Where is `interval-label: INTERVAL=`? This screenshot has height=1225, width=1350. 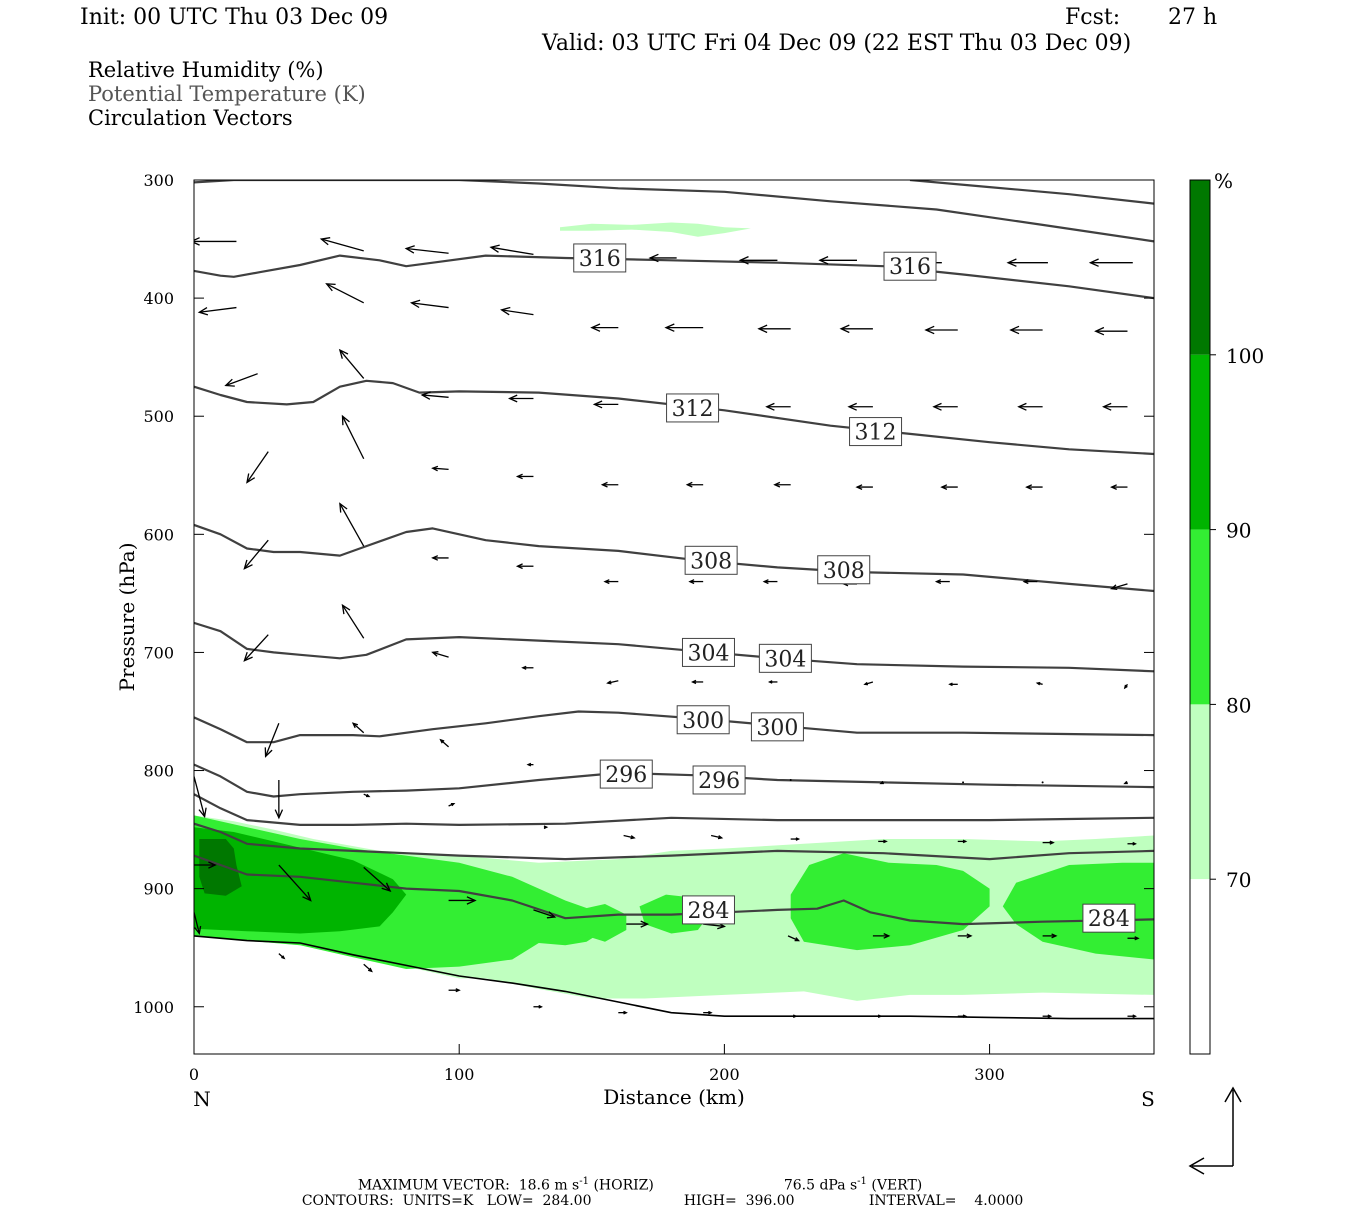 interval-label: INTERVAL= is located at coordinates (912, 1201).